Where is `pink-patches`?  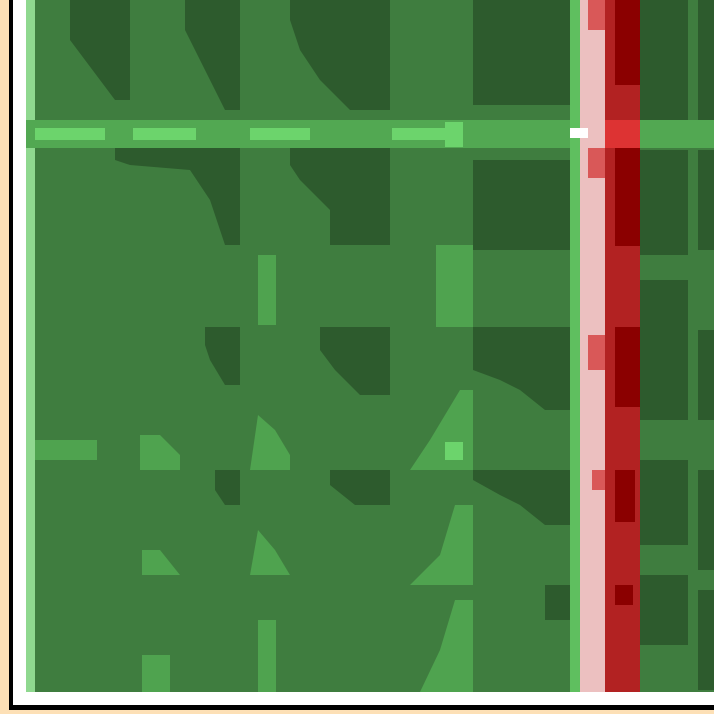 pink-patches is located at coordinates (596, 245).